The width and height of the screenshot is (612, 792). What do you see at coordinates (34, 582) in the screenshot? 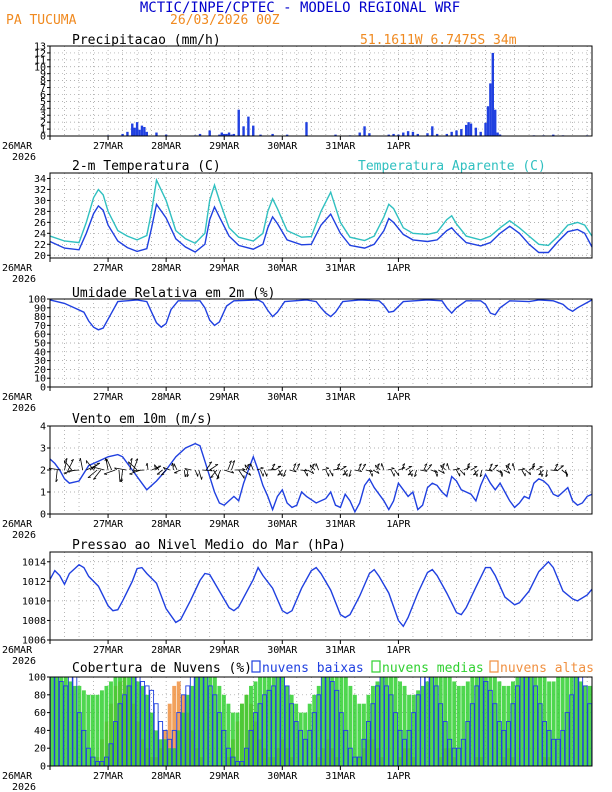
I see `y-tick-label: 1012` at bounding box center [34, 582].